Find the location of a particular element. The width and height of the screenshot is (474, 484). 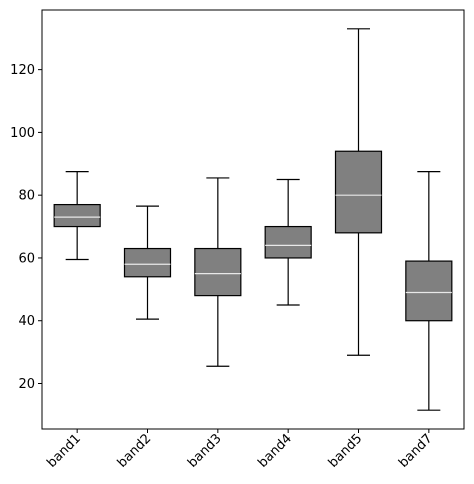

x-axis: band1 band2 band3 band4 band5 band7 is located at coordinates (240, 450).